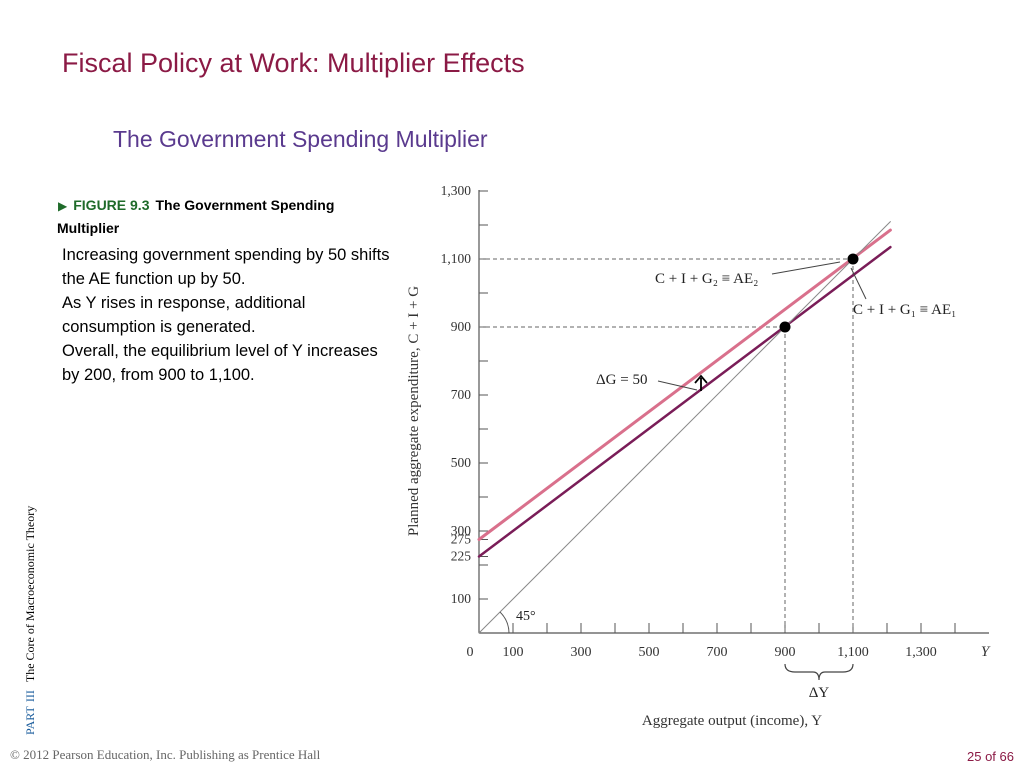  Describe the element at coordinates (581, 652) in the screenshot. I see `x-tick-label: 300` at that location.